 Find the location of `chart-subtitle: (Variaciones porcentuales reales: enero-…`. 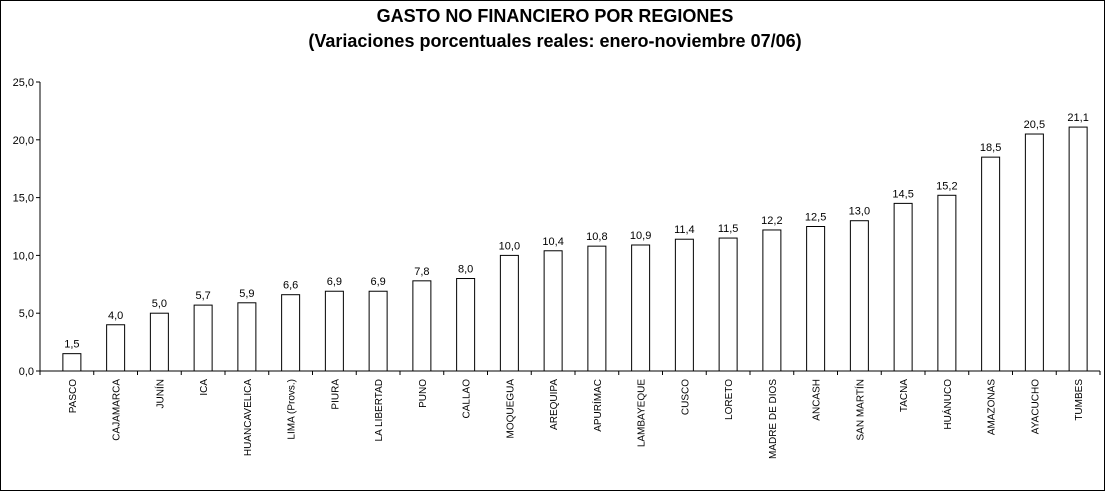

chart-subtitle: (Variaciones porcentuales reales: enero-… is located at coordinates (554, 41).